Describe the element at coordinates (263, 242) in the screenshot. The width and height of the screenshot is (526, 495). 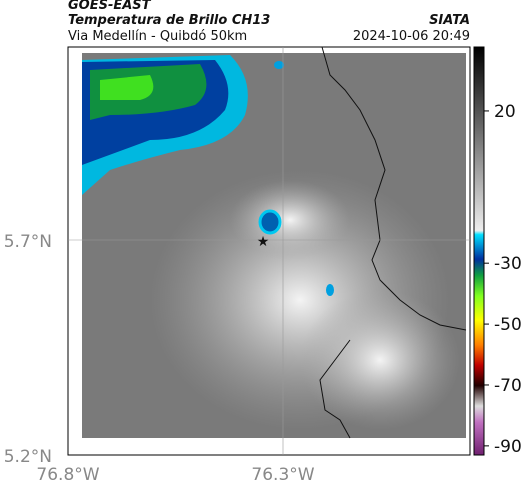
I see `location-marker: ★` at that location.